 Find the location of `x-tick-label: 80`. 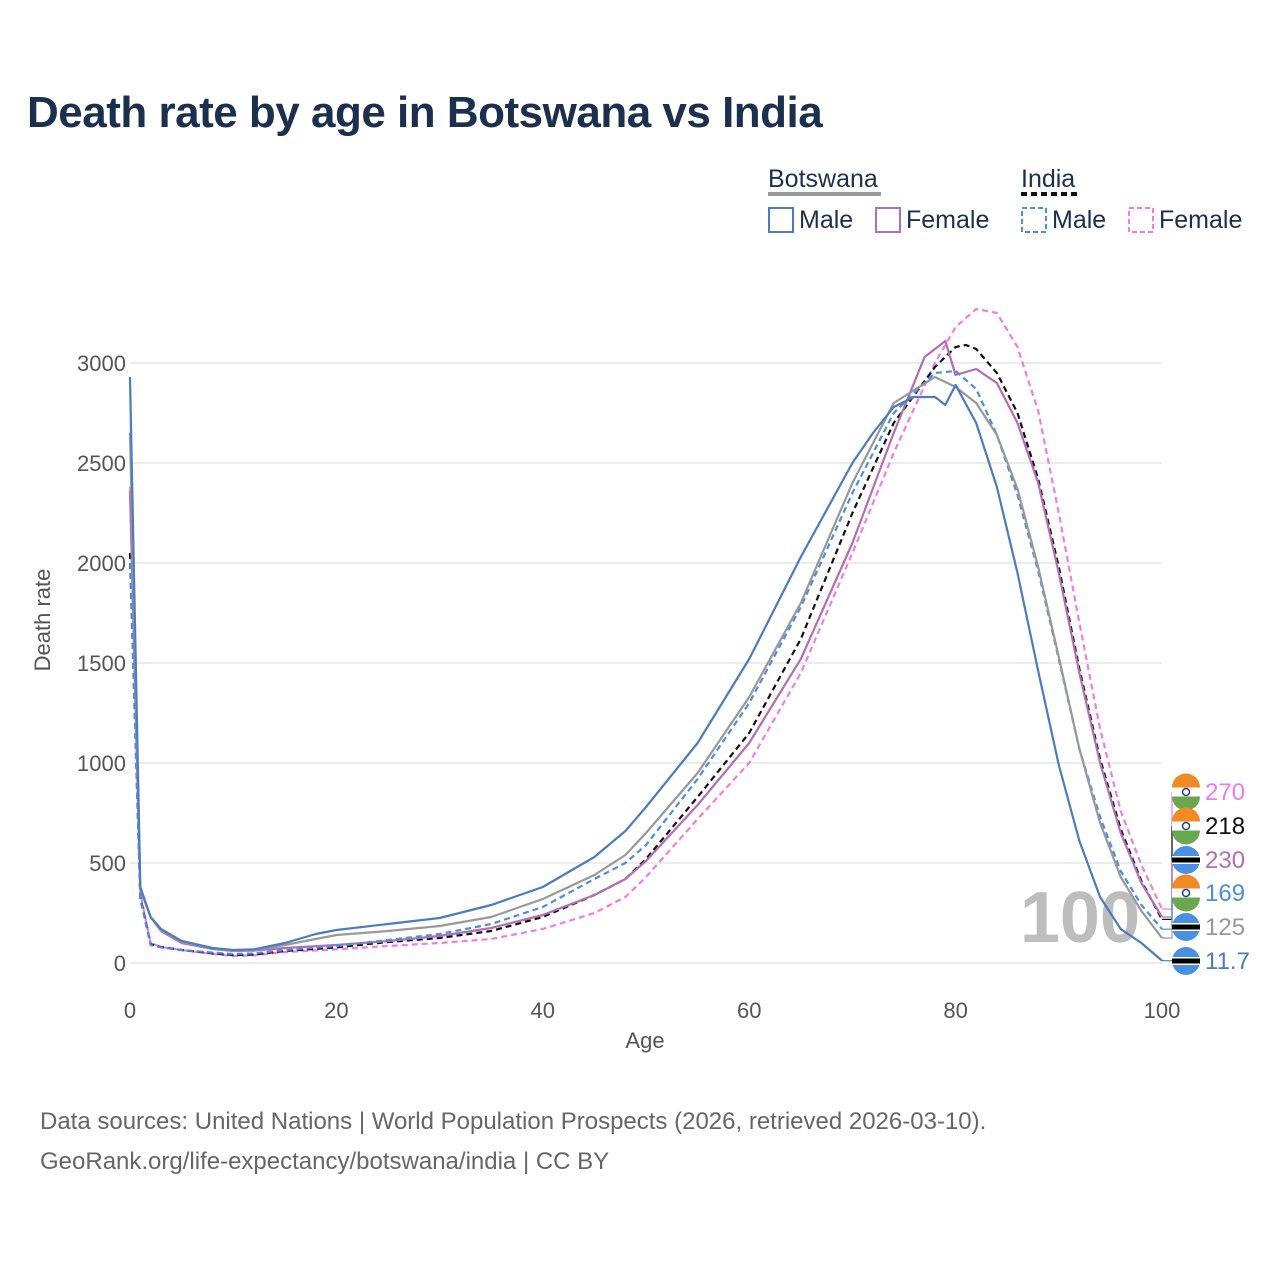

x-tick-label: 80 is located at coordinates (955, 1010).